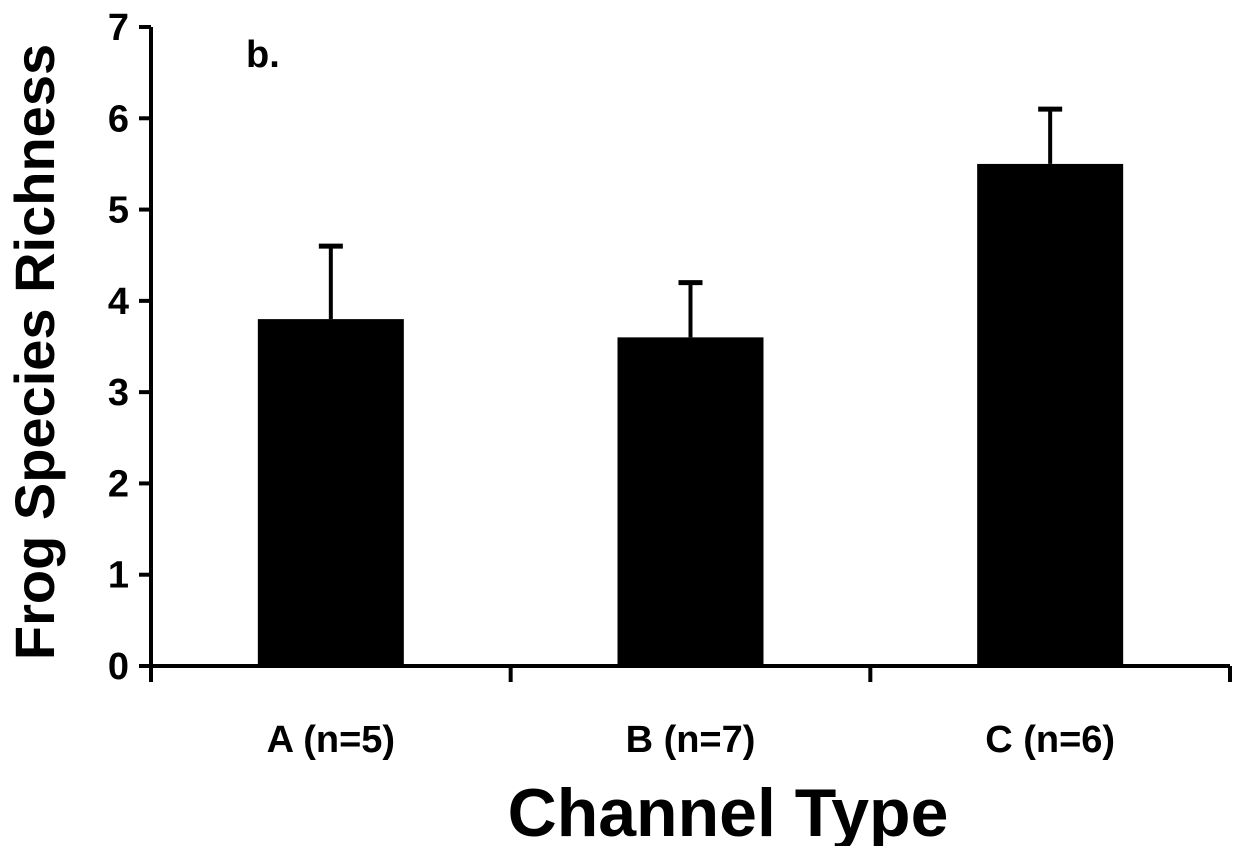 This screenshot has width=1241, height=846. Describe the element at coordinates (263, 55) in the screenshot. I see `panel-label: b.` at that location.